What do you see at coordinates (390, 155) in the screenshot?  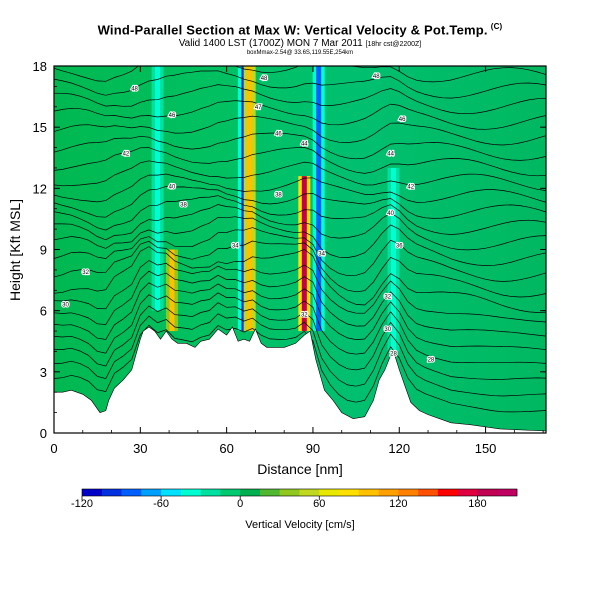 I see `theta-label-8: 44` at bounding box center [390, 155].